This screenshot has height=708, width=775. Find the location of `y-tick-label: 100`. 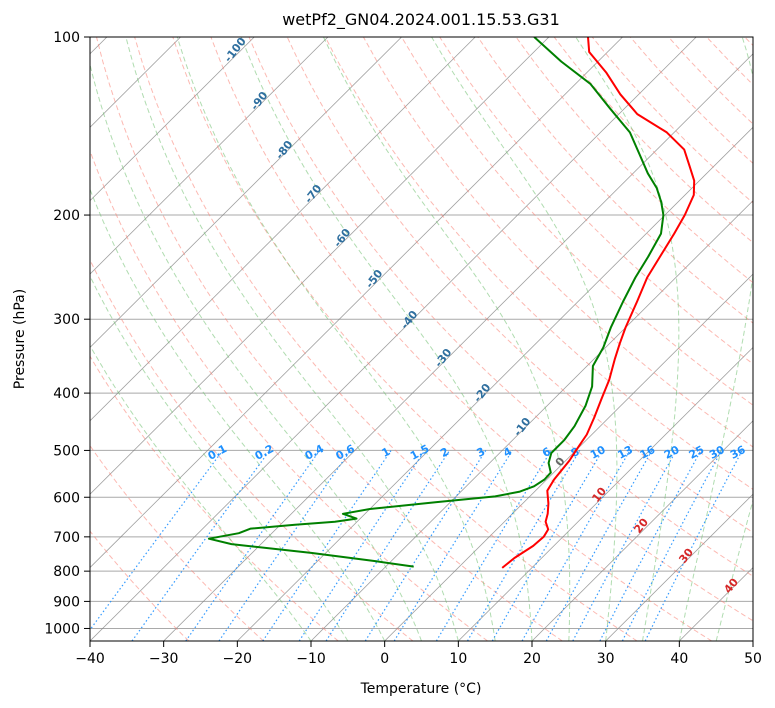

y-tick-label: 100 is located at coordinates (66, 38).